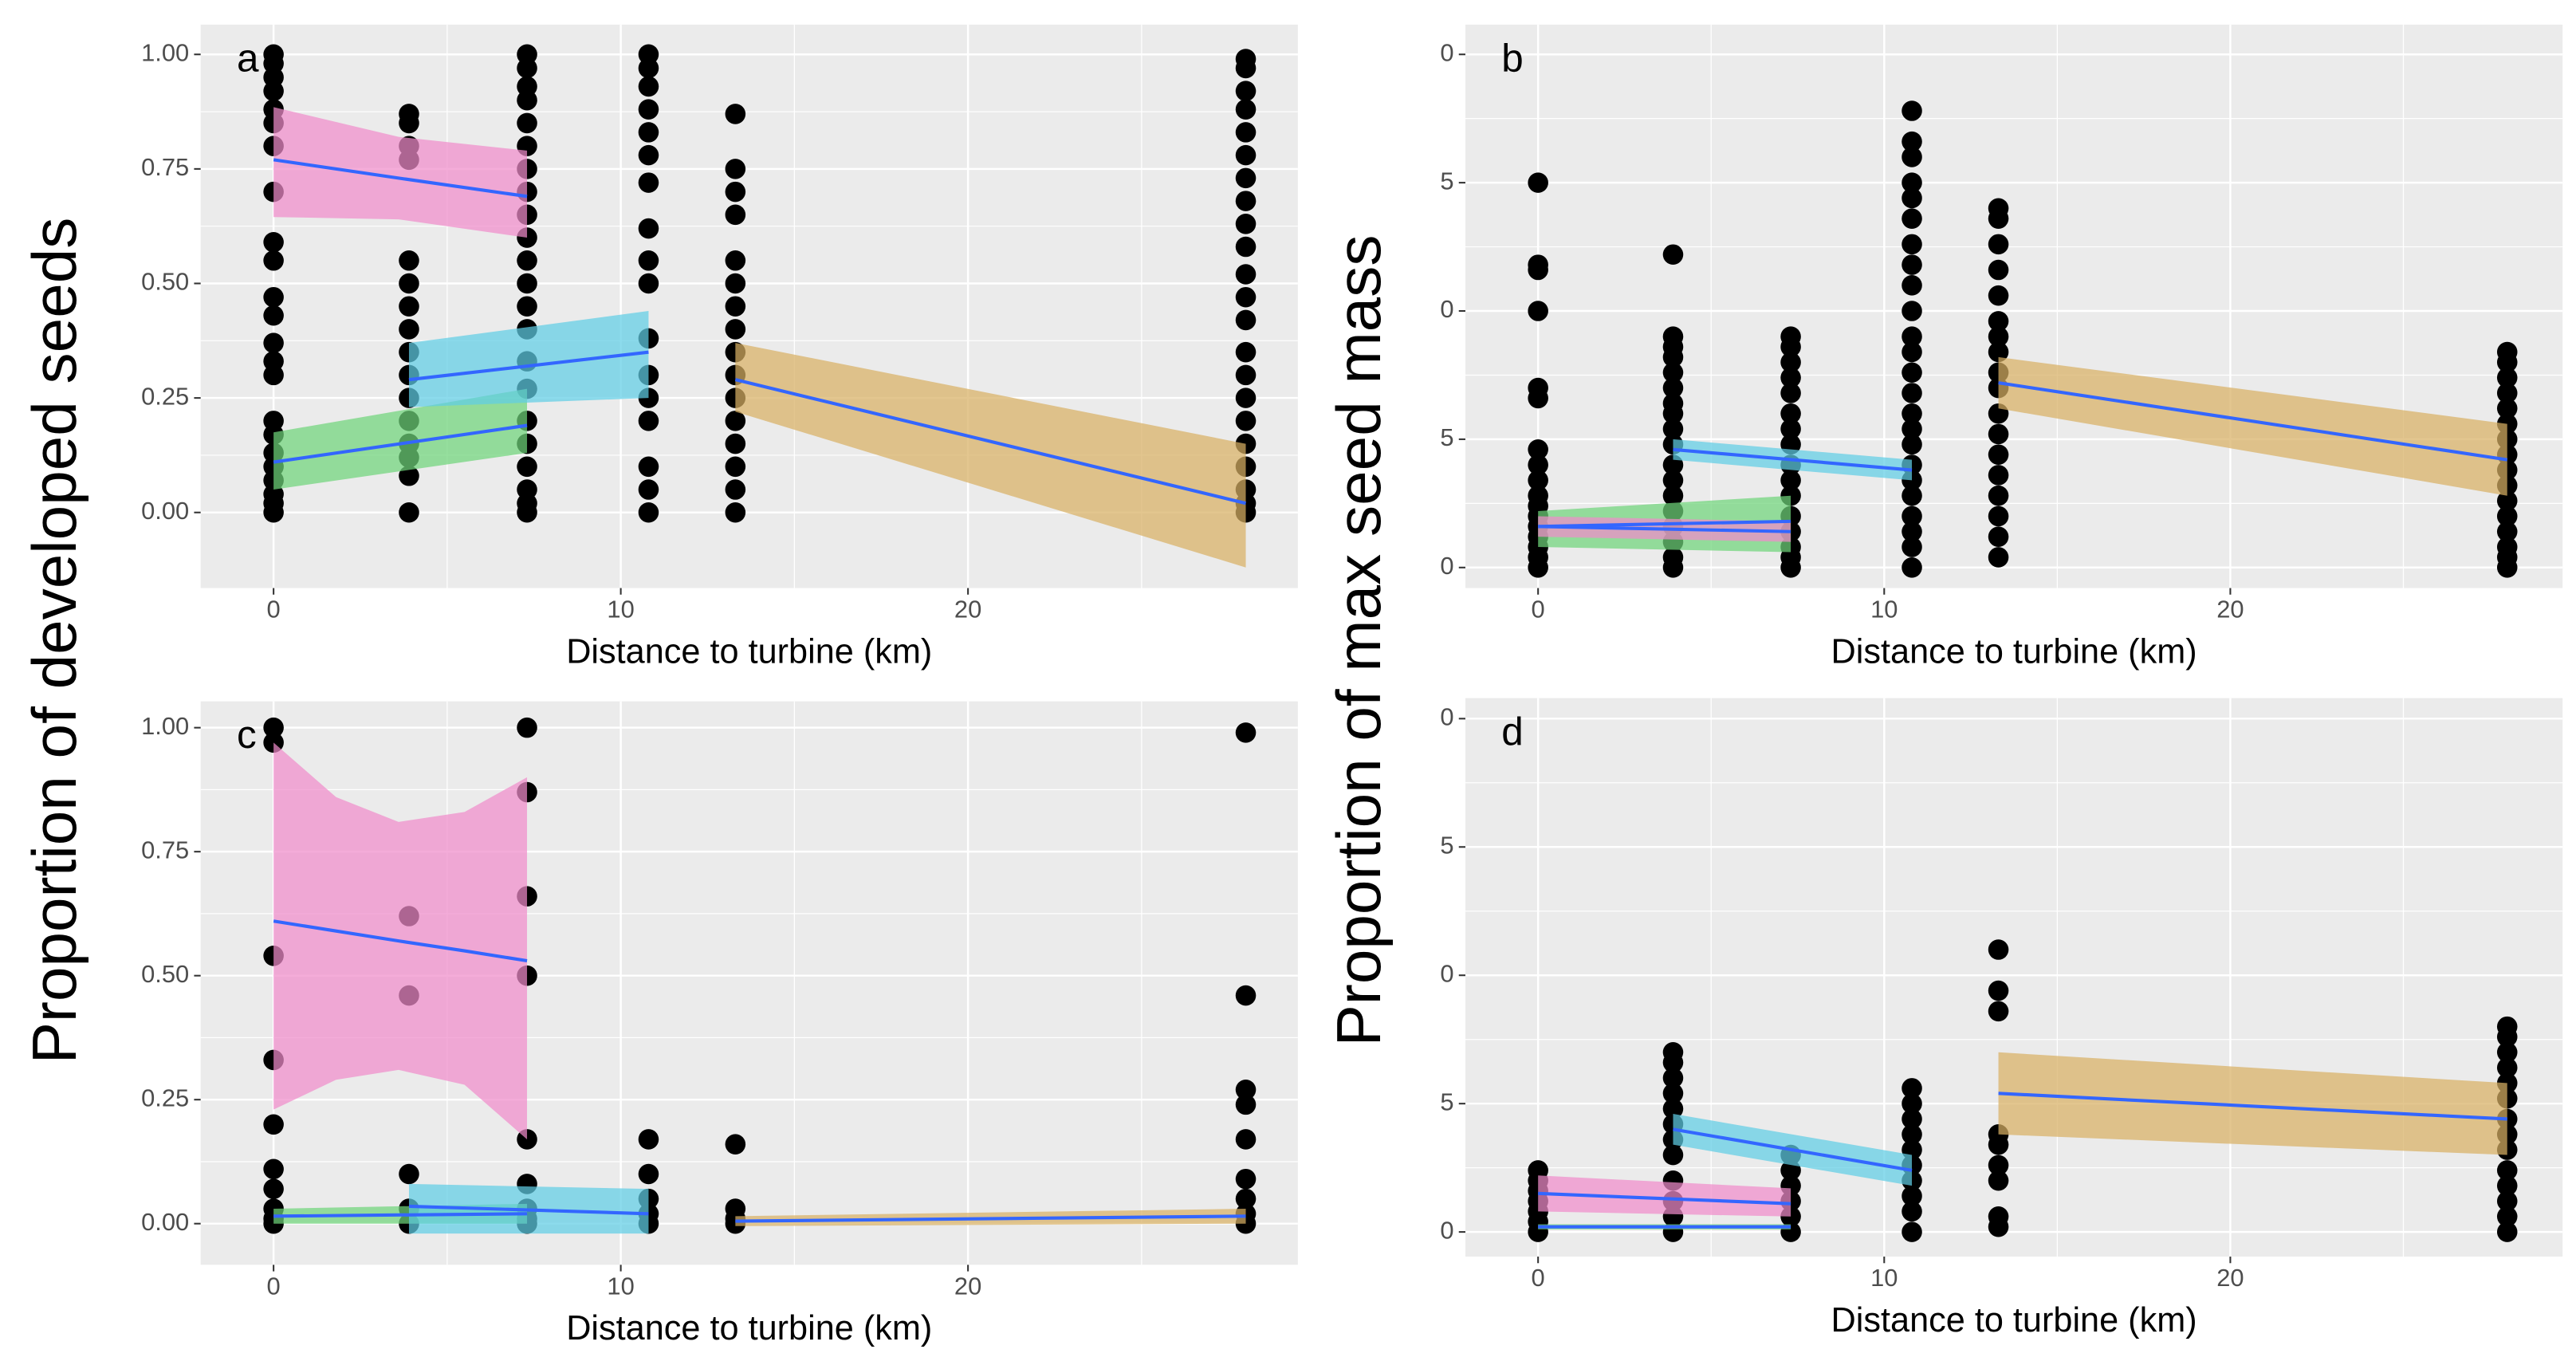 The height and width of the screenshot is (1365, 2576). What do you see at coordinates (2014, 1320) in the screenshot?
I see `x-axis-title: Distance to turbine (km)` at bounding box center [2014, 1320].